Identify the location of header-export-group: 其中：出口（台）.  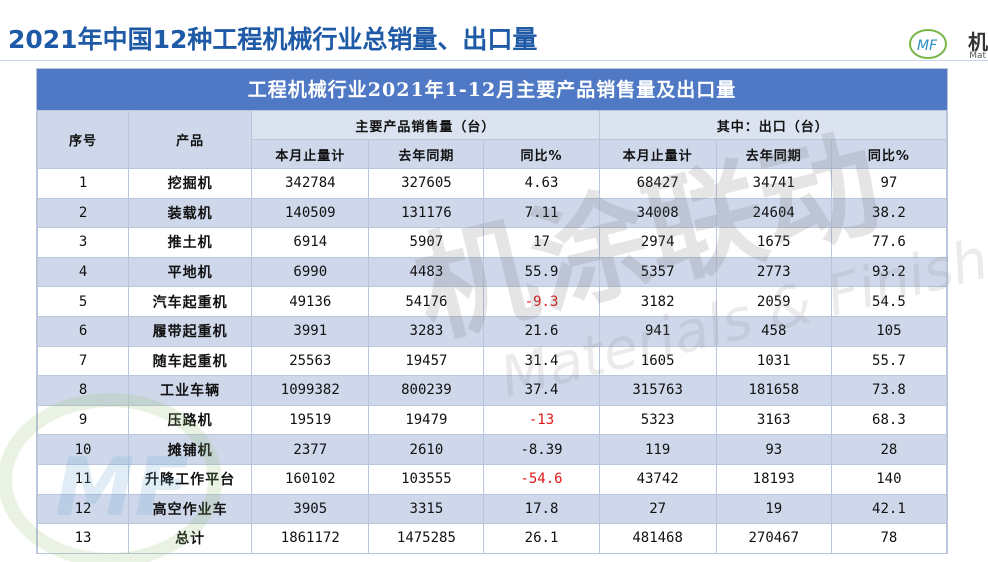
(772, 125).